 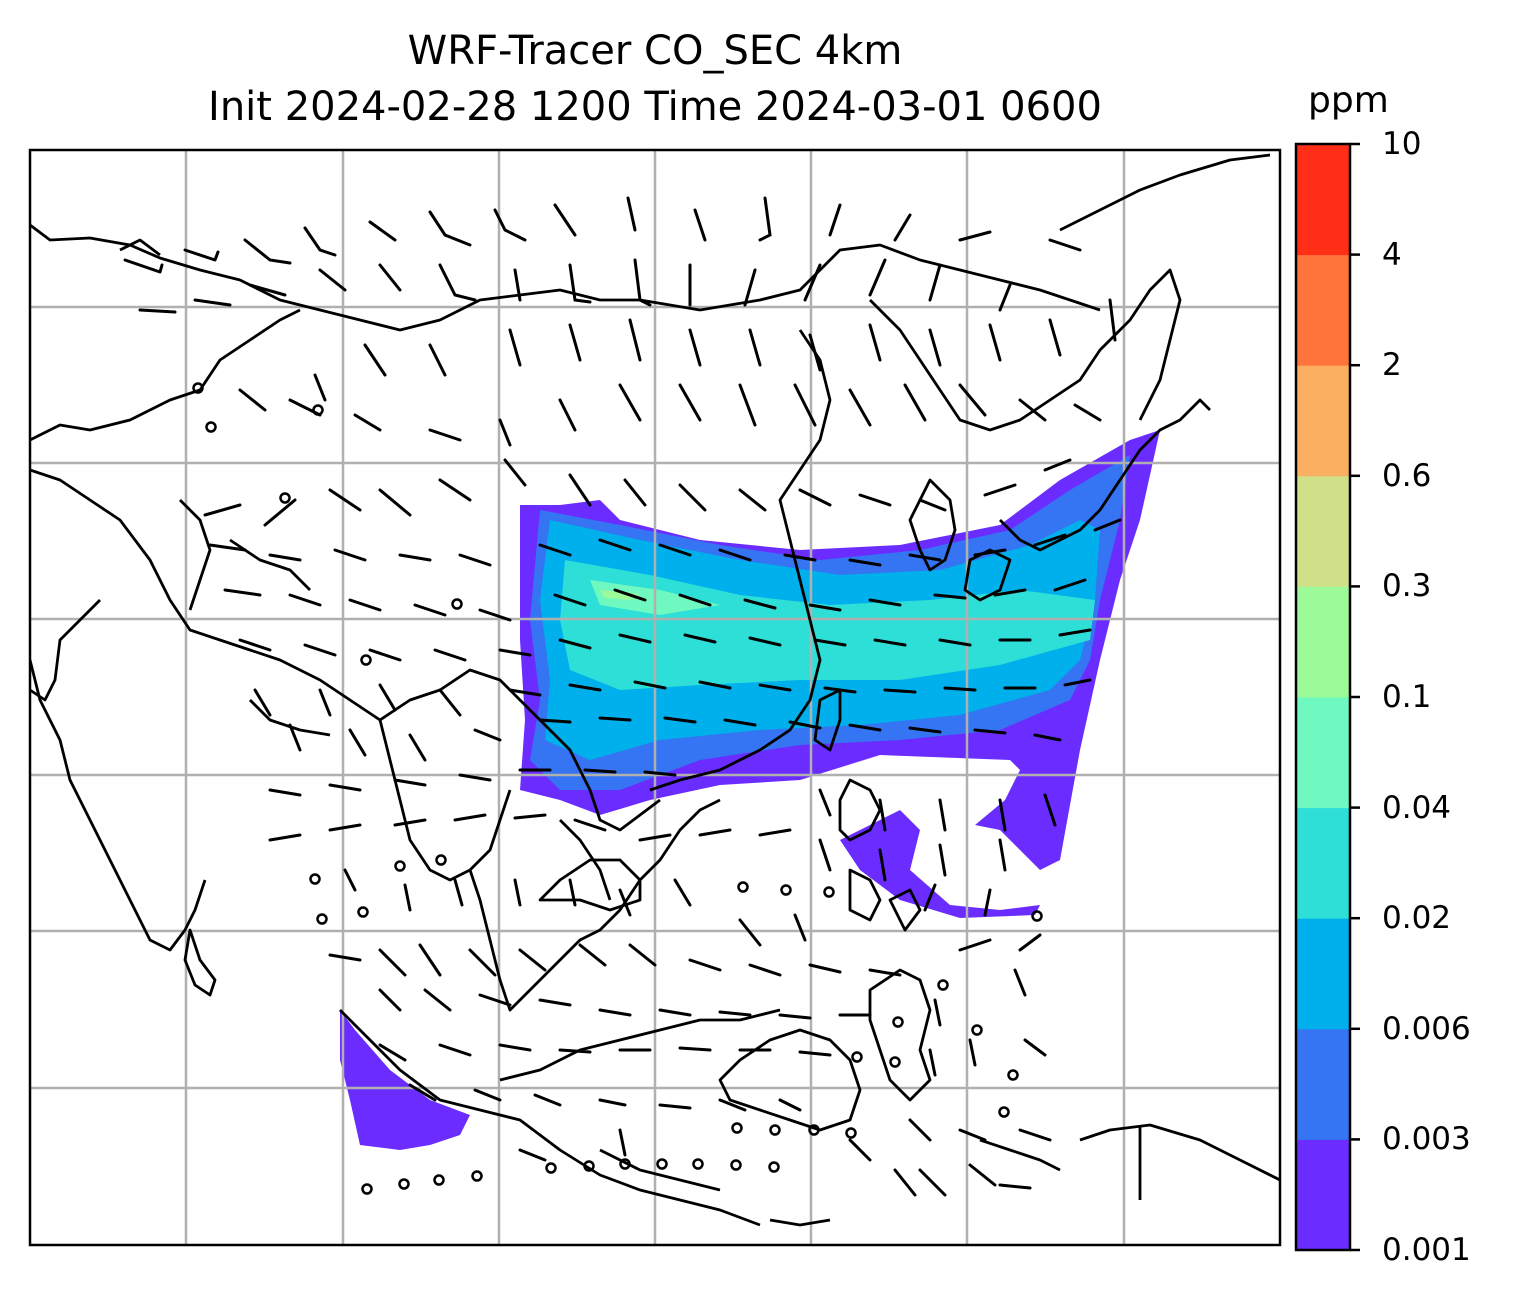 What do you see at coordinates (655, 51) in the screenshot?
I see `map-title-line1: WRF-Tracer CO_SEC 4km` at bounding box center [655, 51].